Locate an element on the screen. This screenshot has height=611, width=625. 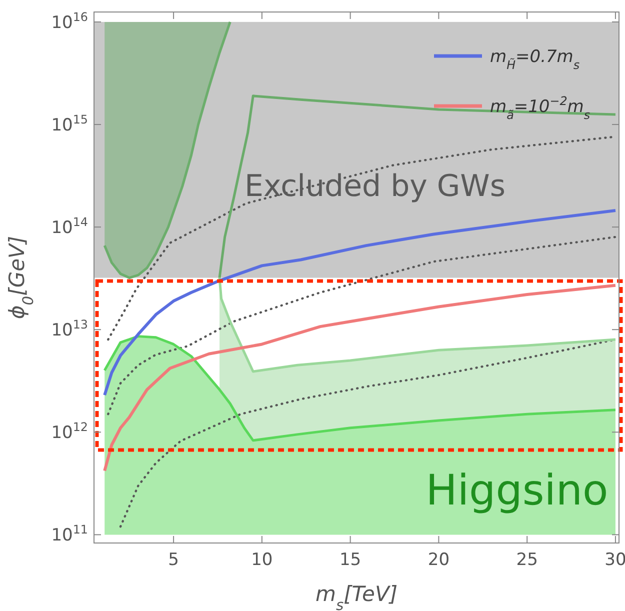
y-tick-label: 10$^{14}$ is located at coordinates (69, 226).